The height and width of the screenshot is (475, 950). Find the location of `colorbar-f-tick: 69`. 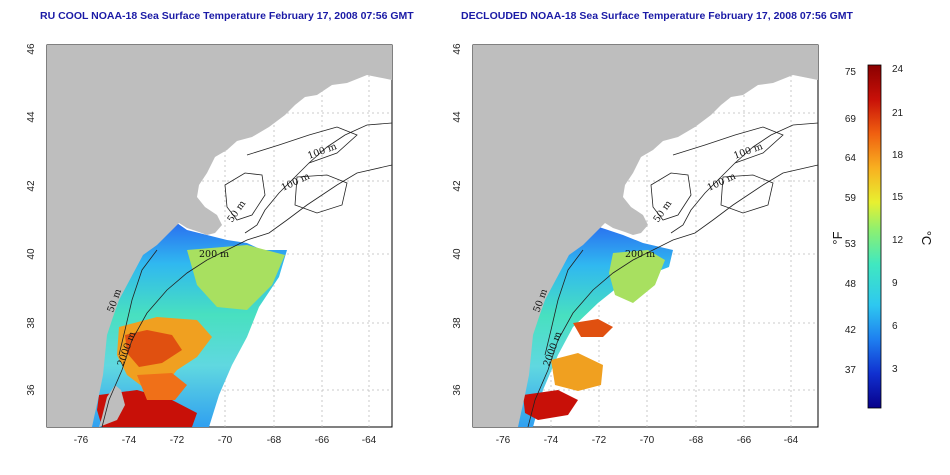

colorbar-f-tick: 69 is located at coordinates (851, 119).